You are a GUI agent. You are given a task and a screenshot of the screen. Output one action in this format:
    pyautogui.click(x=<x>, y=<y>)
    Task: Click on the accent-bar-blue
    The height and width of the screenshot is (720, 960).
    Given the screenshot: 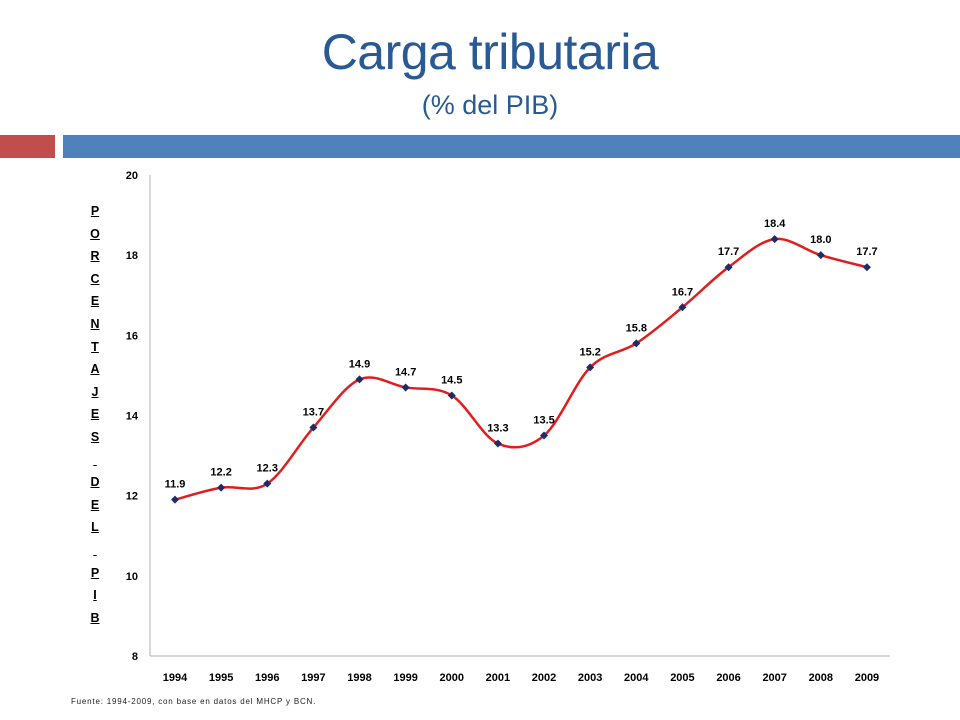 What is the action you would take?
    pyautogui.click(x=511, y=146)
    